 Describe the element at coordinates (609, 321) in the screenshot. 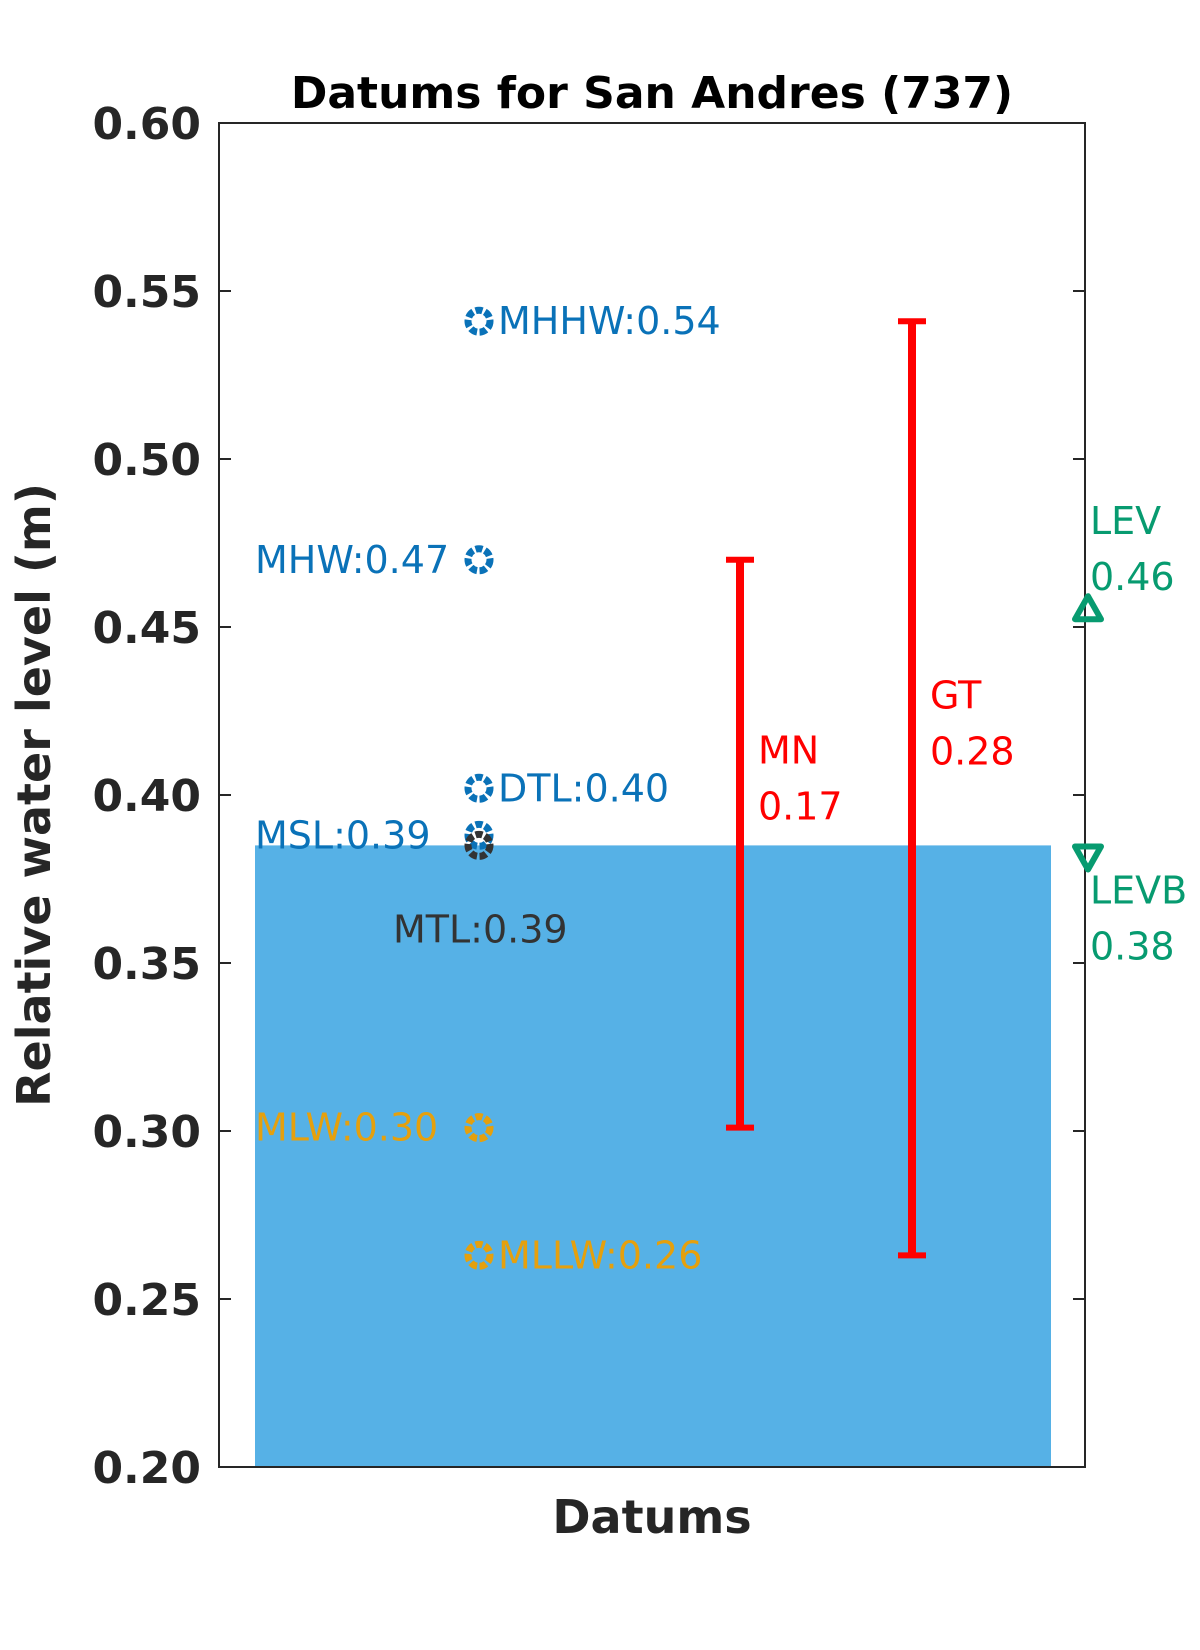

I see `datum-label: MHHW:0.54` at that location.